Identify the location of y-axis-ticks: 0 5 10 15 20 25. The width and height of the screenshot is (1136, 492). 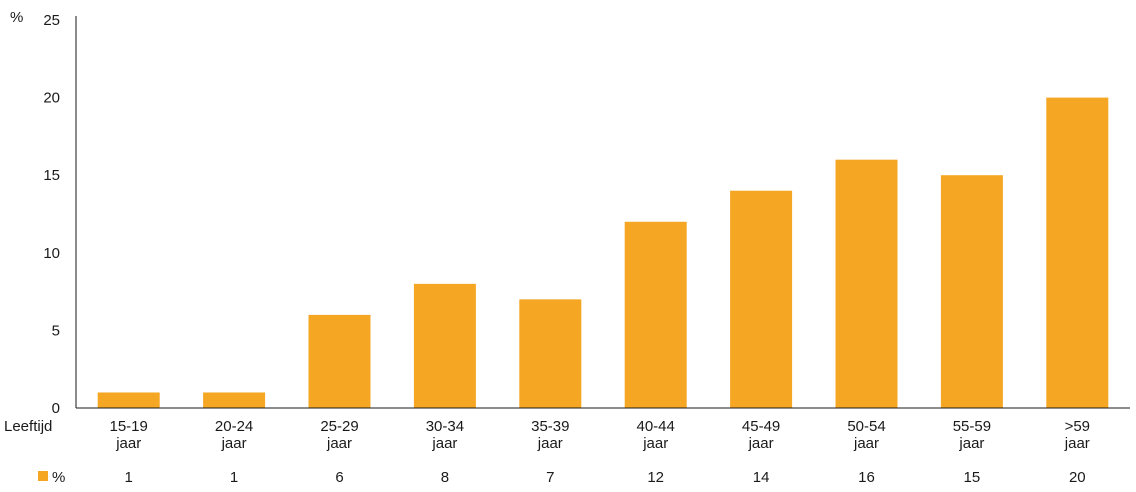
(51, 214).